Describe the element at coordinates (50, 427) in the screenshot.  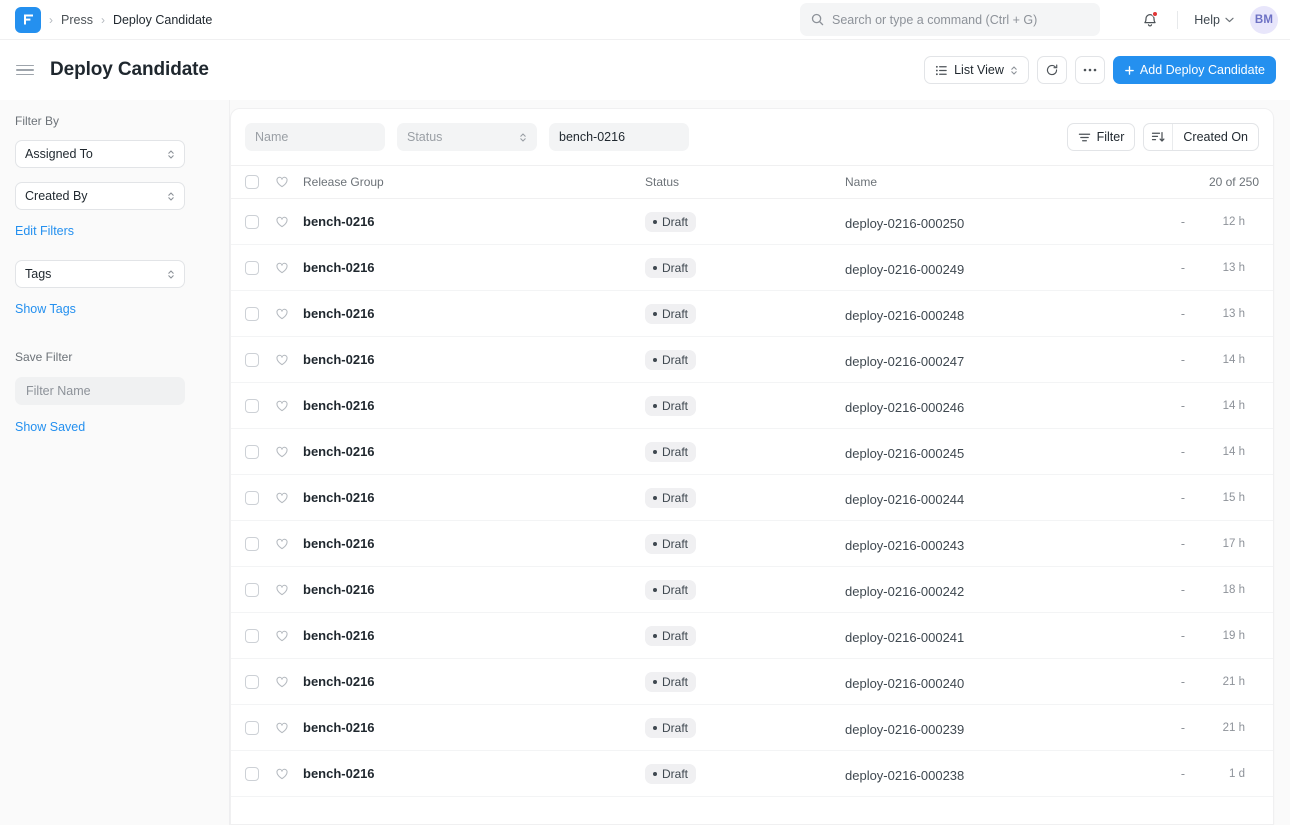
I see `show-saved-link: Show Saved` at that location.